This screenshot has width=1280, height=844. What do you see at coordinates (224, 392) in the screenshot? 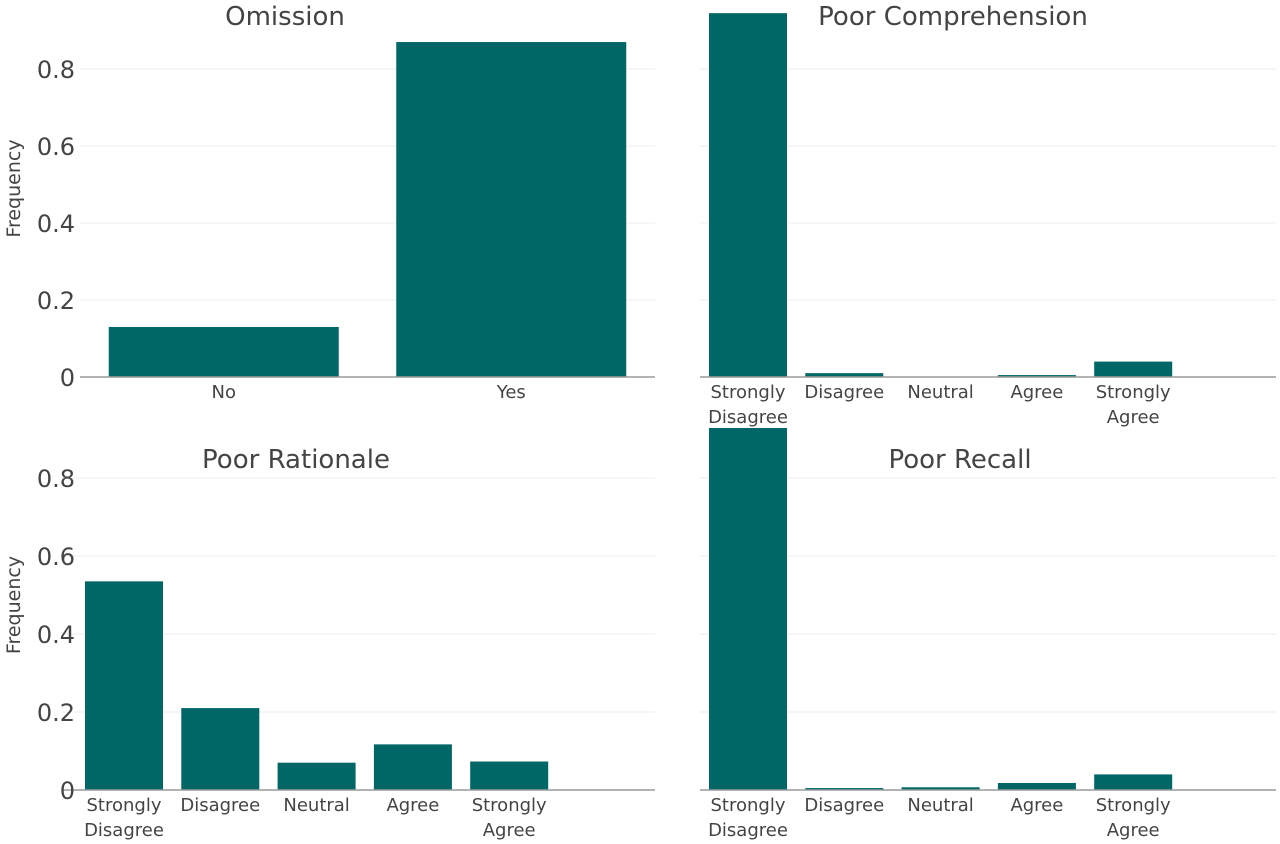
I see `x-tick-label: No` at bounding box center [224, 392].